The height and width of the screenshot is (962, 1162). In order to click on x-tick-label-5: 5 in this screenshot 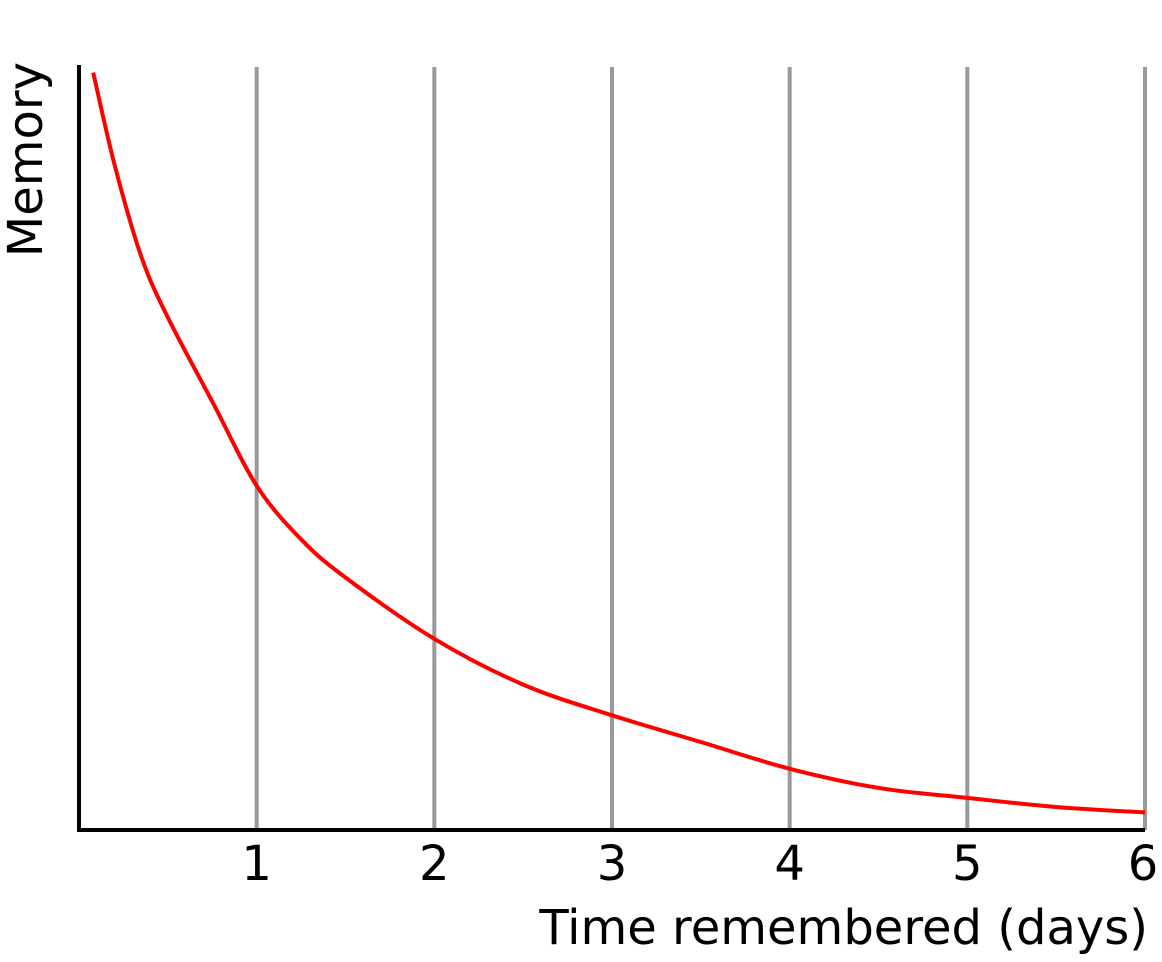, I will do `click(967, 864)`.